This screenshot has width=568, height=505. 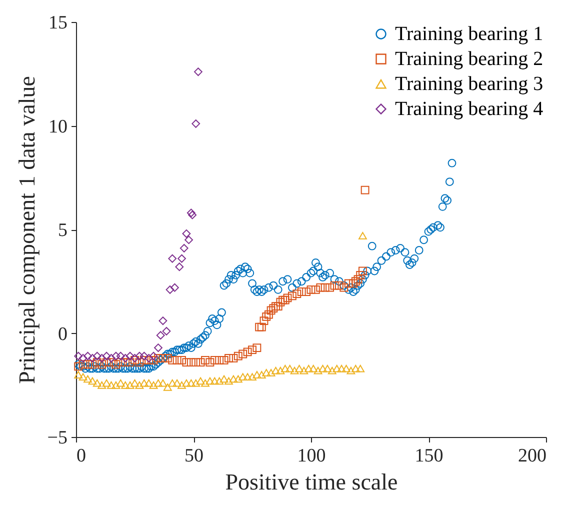 What do you see at coordinates (58, 127) in the screenshot?
I see `y-tick-label: 10` at bounding box center [58, 127].